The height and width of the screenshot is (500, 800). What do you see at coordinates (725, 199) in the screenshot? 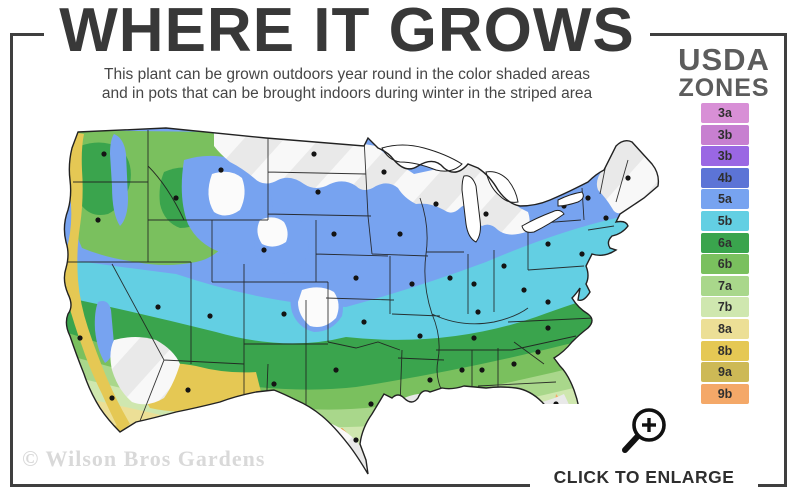
I see `legend-zone-chip-5a: 5a` at bounding box center [725, 199].